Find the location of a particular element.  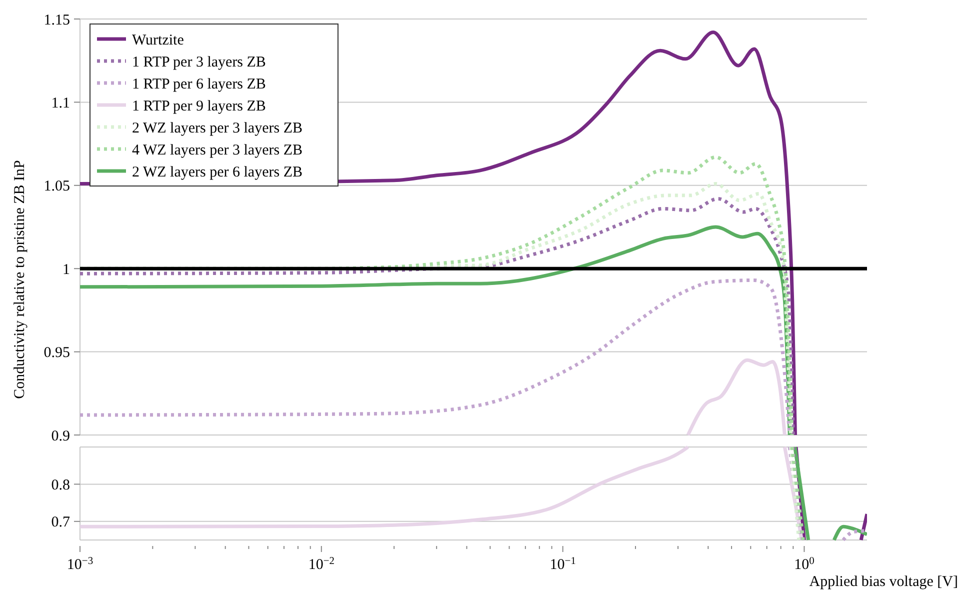

legend-label: 1 RTP per 3 layers ZB is located at coordinates (199, 62).